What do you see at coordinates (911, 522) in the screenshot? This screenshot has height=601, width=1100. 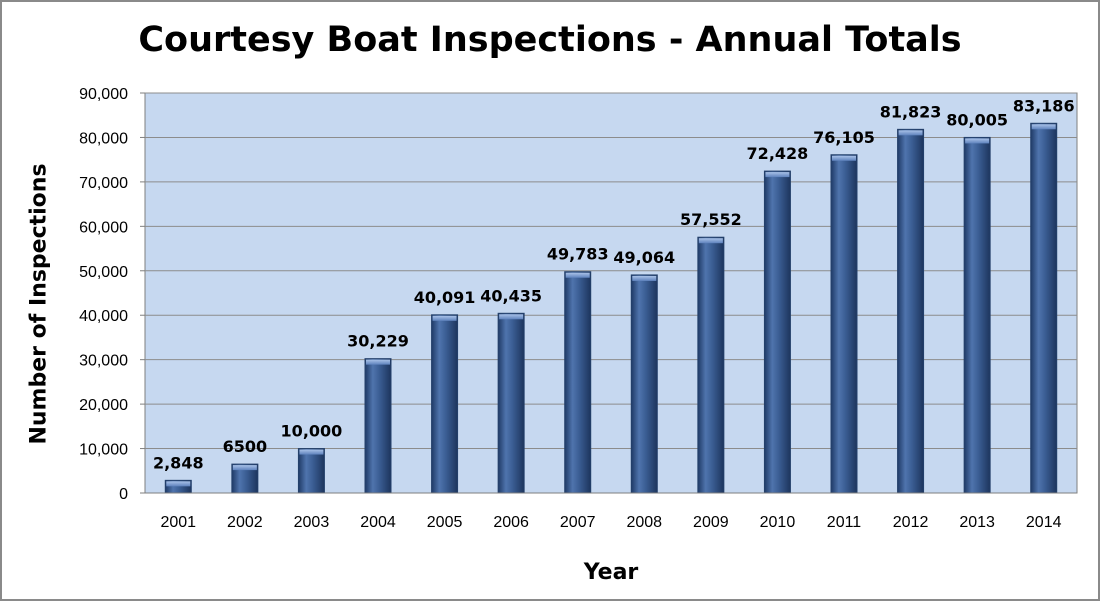 I see `x-tick-label: 2012` at bounding box center [911, 522].